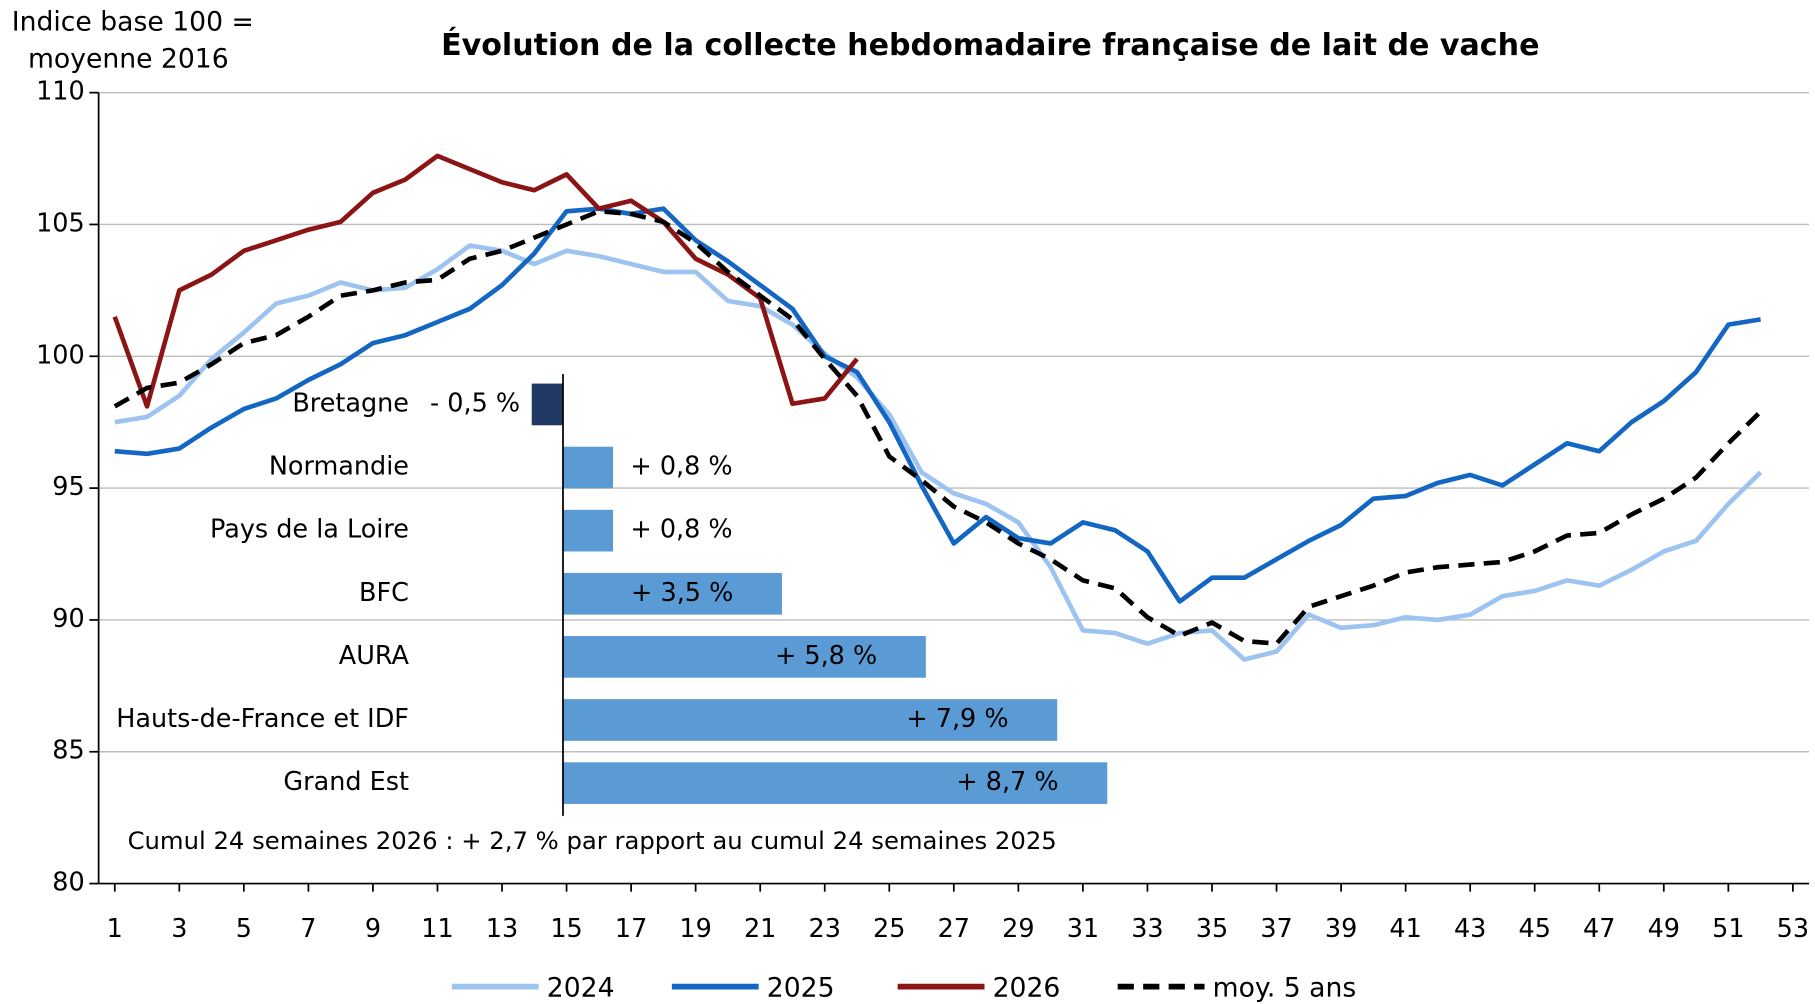 Image resolution: width=1815 pixels, height=1004 pixels. I want to click on x-tick-label: 15, so click(566, 929).